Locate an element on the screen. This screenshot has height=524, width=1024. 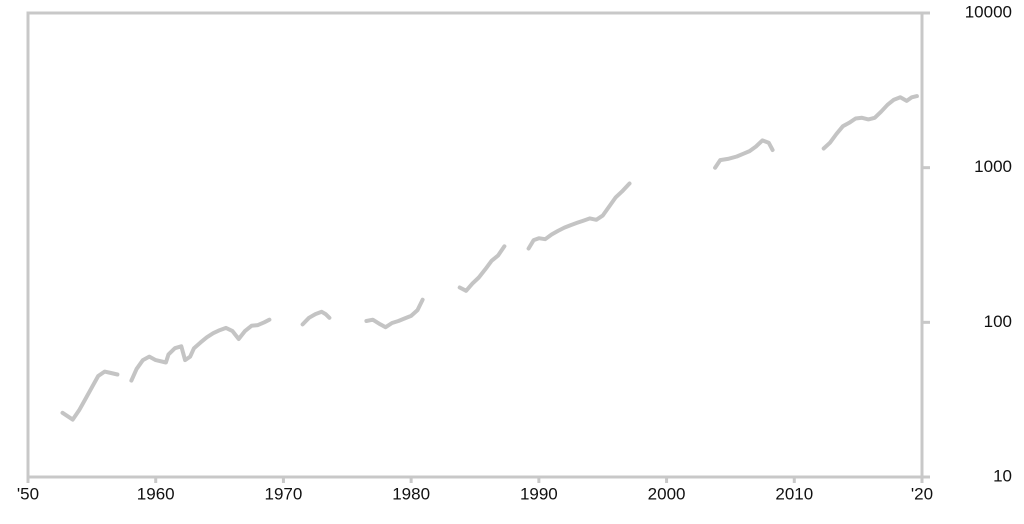
x-tick-label: 1980 is located at coordinates (411, 493).